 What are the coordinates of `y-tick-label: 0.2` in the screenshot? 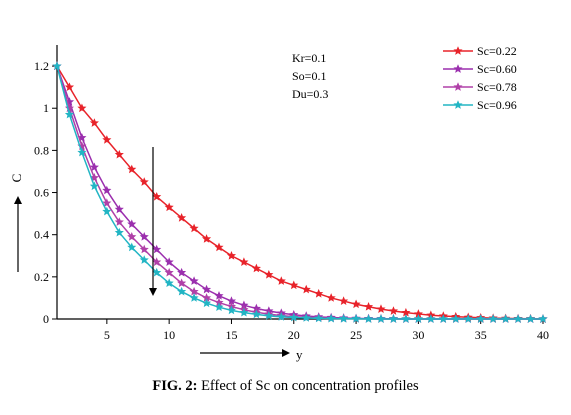 It's located at (41, 277).